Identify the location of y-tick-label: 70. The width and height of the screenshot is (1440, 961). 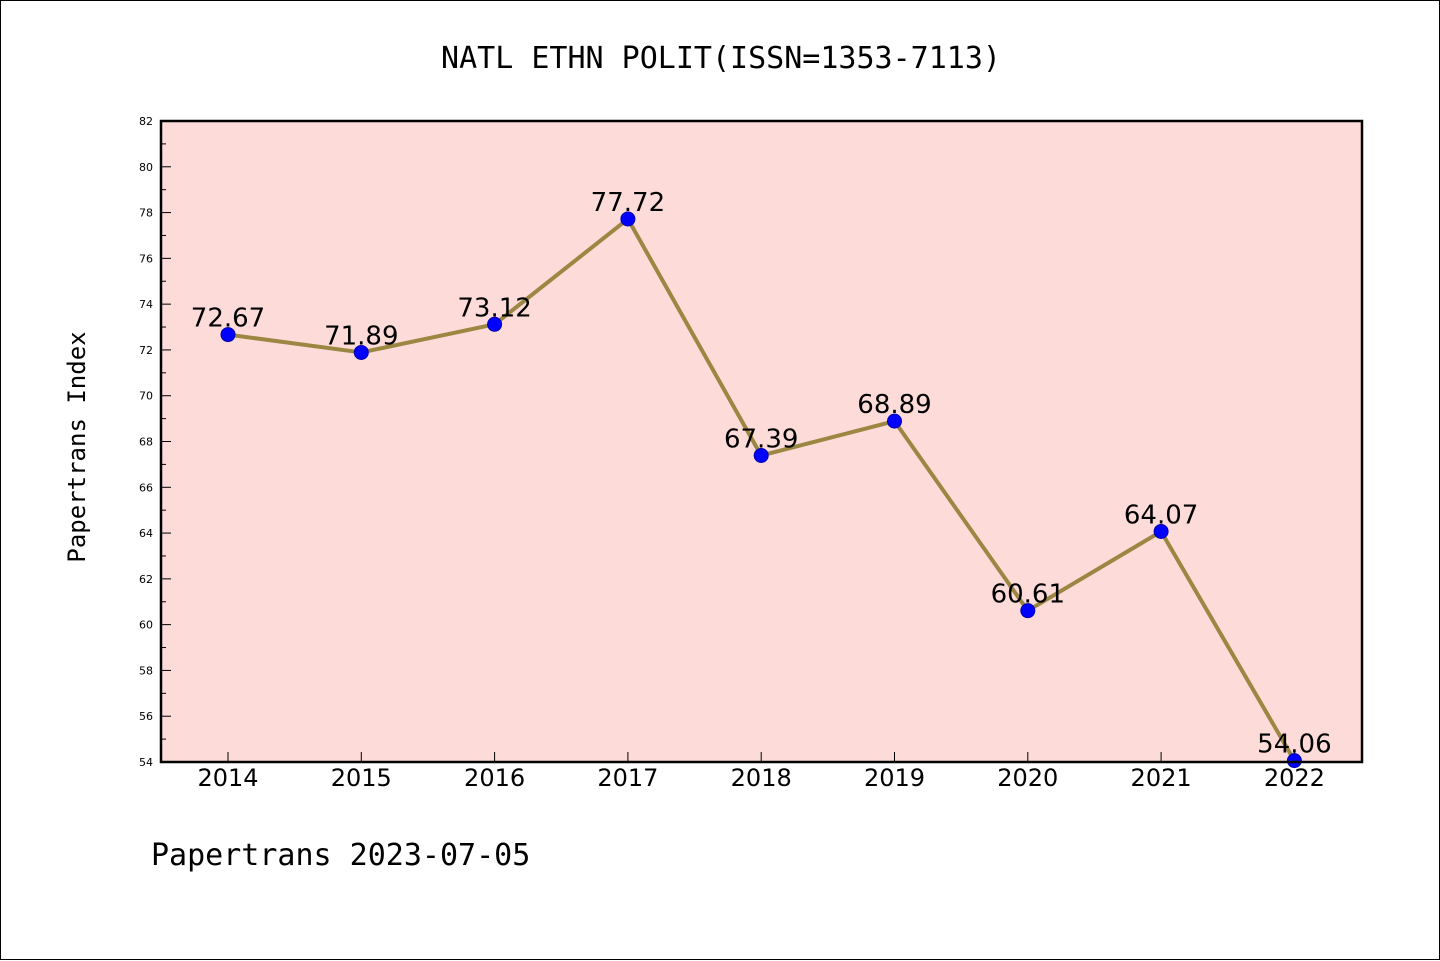
(146, 396).